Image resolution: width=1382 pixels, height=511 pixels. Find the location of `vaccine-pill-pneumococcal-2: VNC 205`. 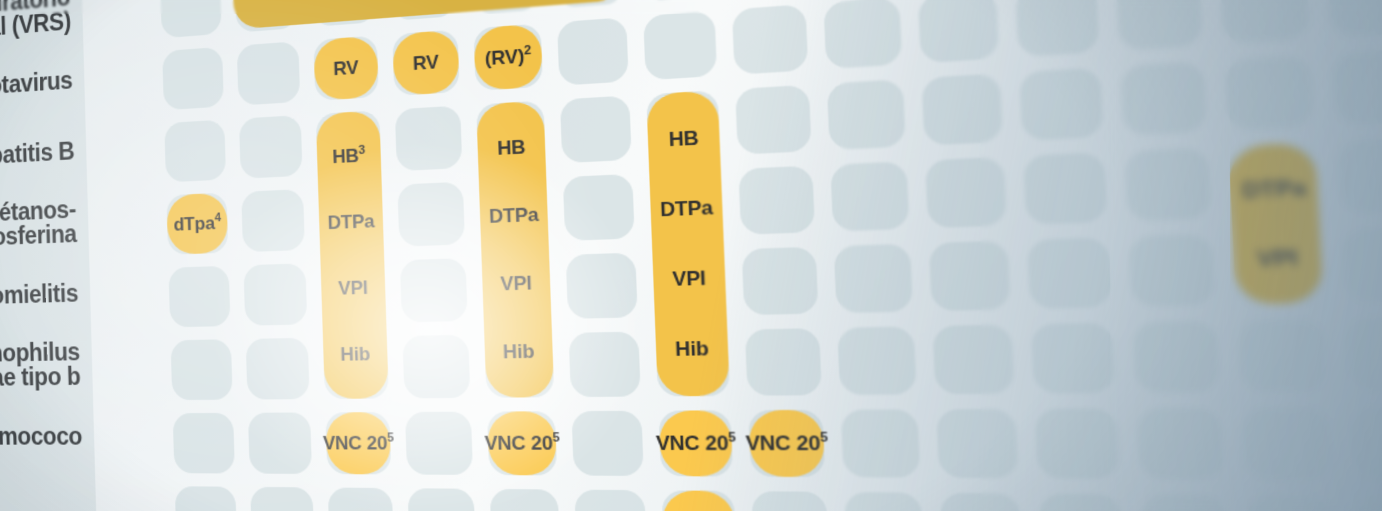

vaccine-pill-pneumococcal-2: VNC 205 is located at coordinates (695, 443).